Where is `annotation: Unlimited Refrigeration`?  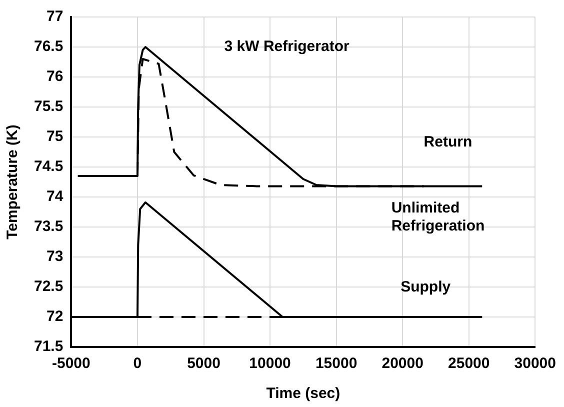
annotation: Unlimited Refrigeration is located at coordinates (438, 217).